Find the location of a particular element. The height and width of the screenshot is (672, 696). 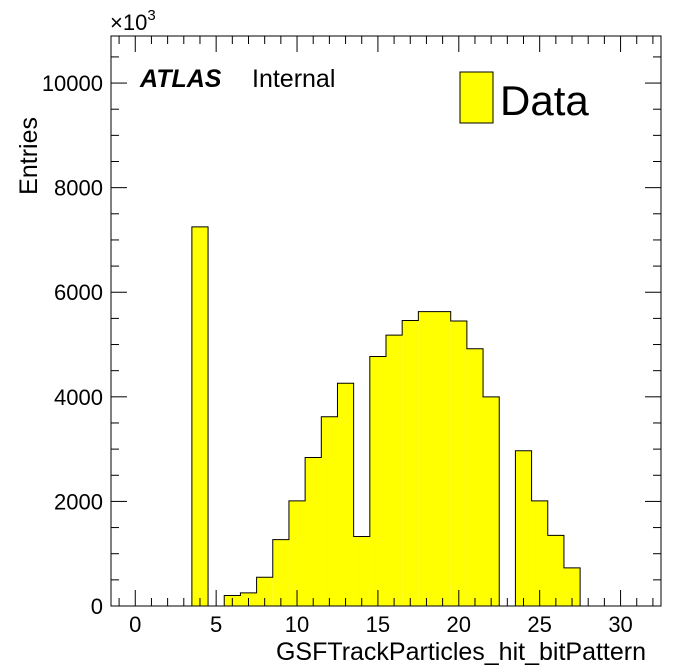

x-tick-label: 10 is located at coordinates (297, 624).